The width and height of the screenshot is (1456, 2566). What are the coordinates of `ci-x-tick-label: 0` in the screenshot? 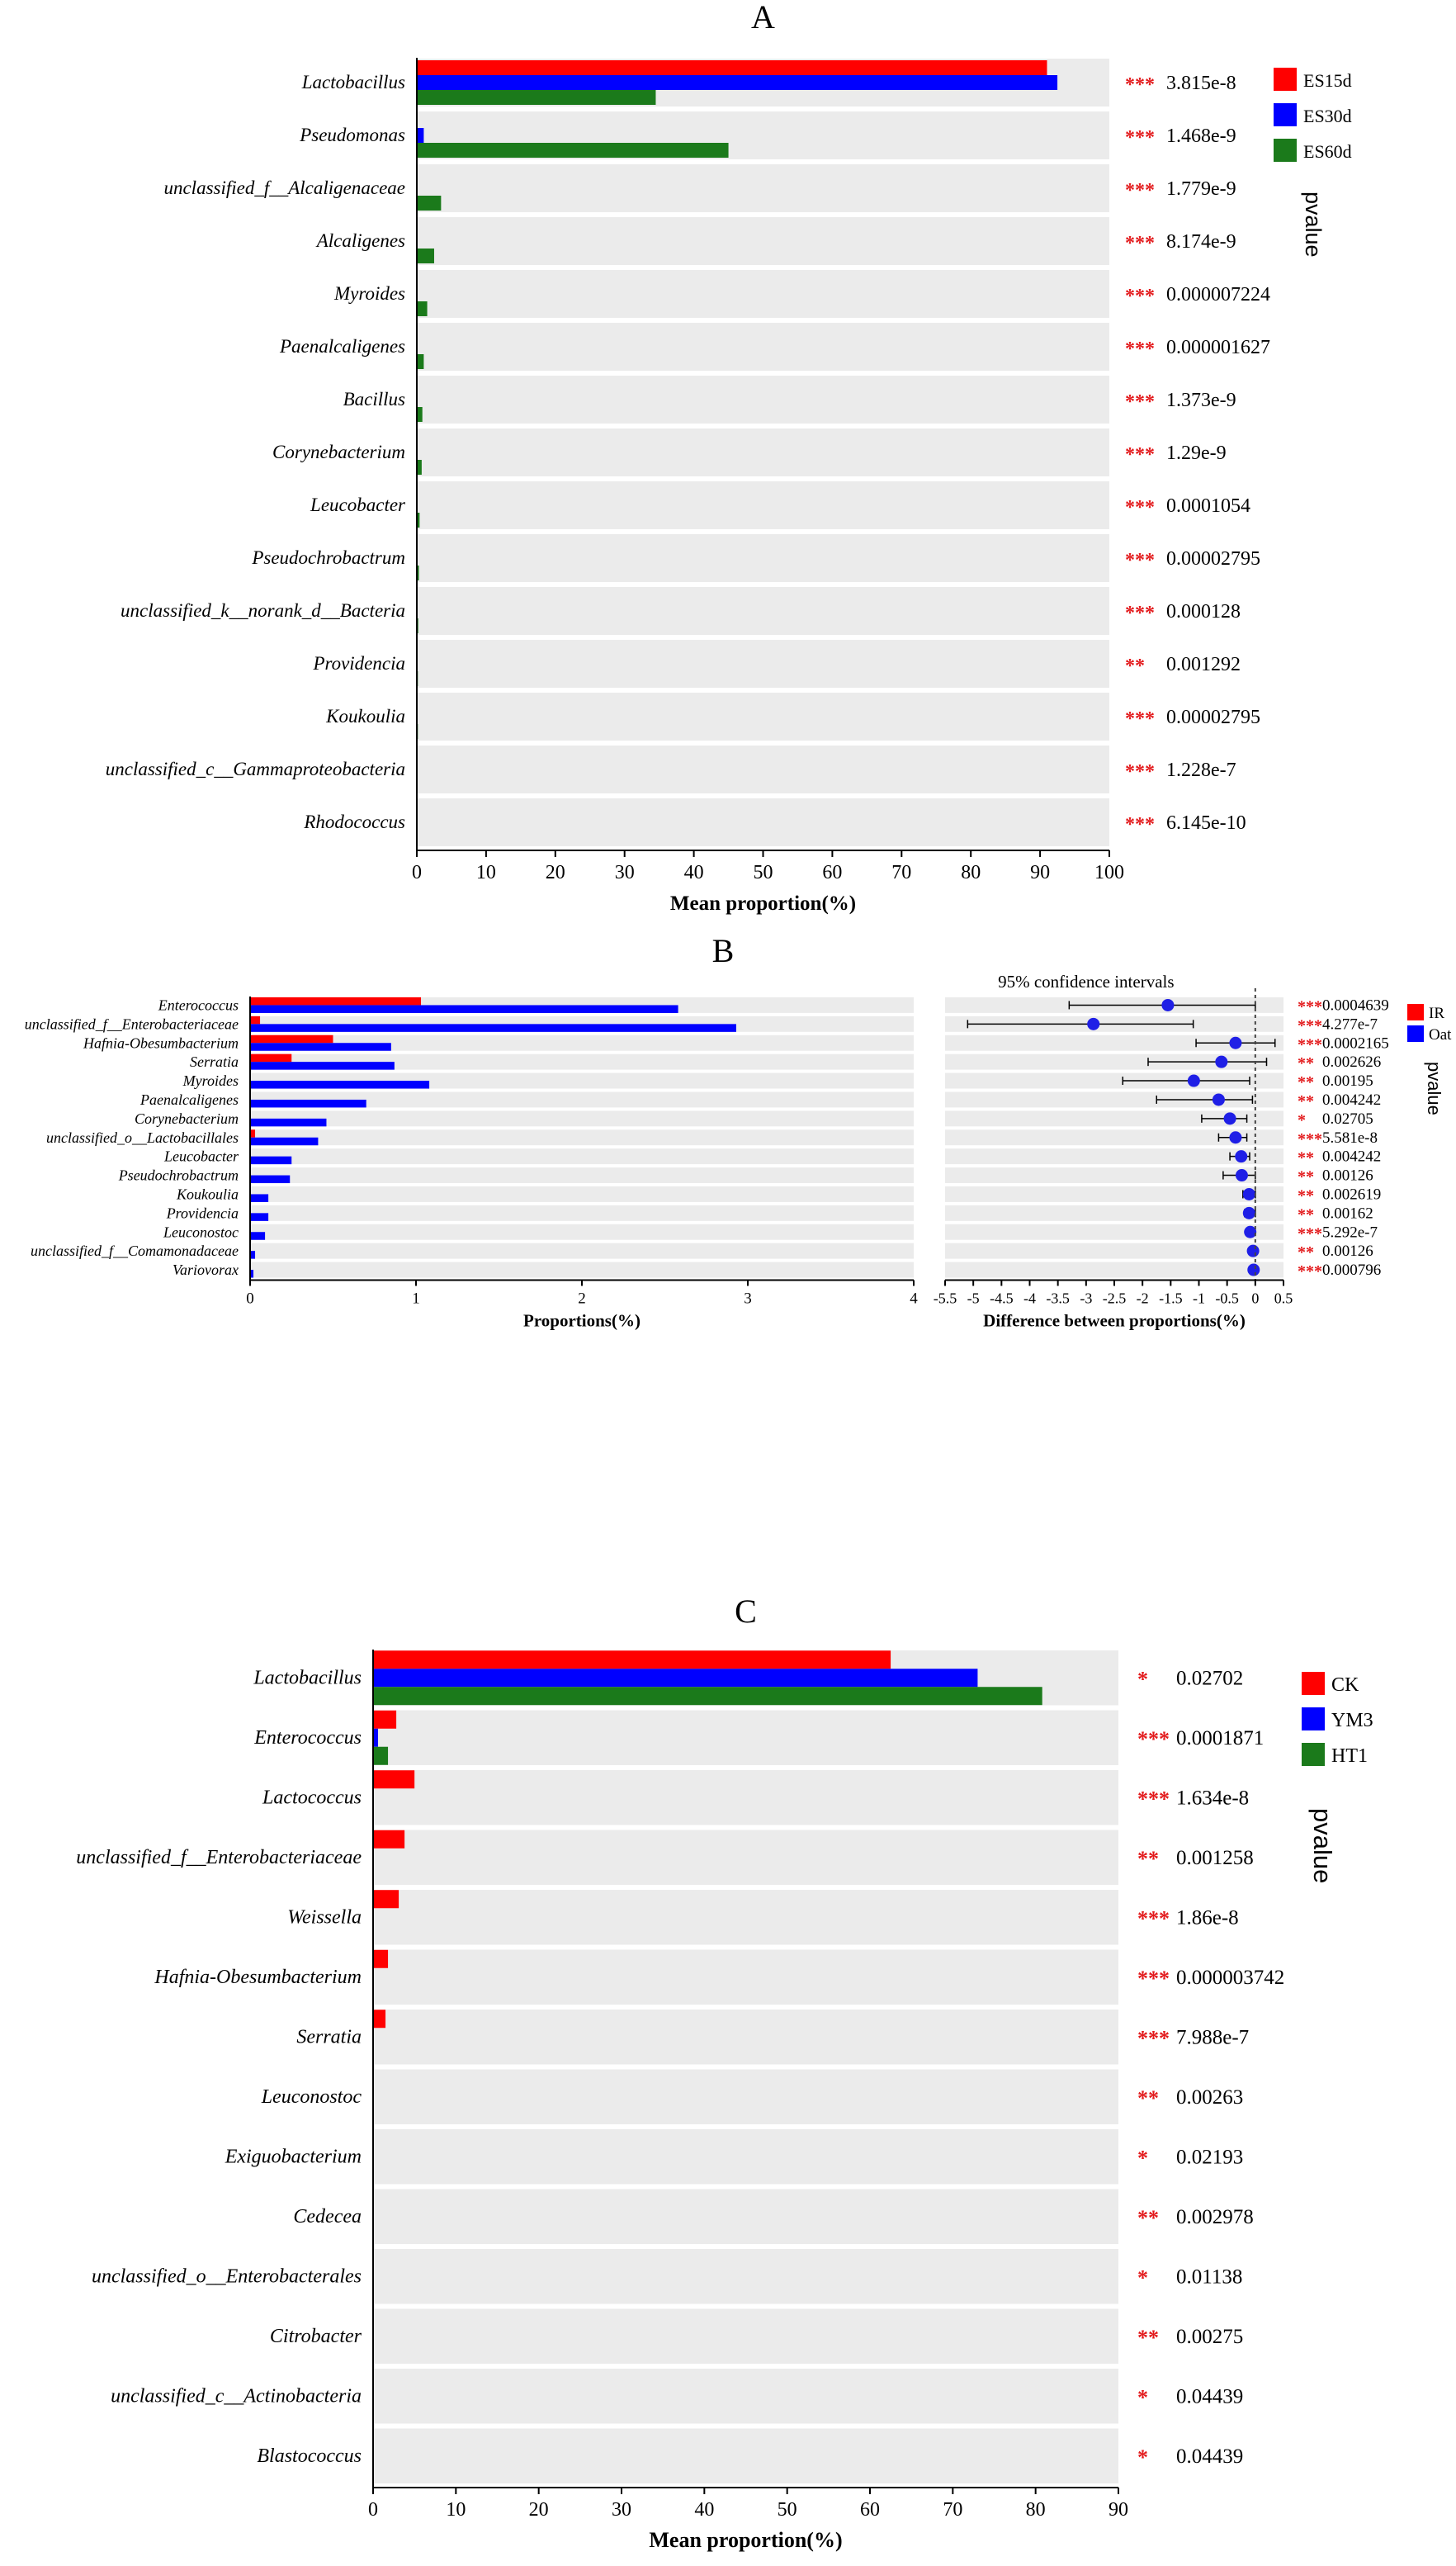 It's located at (1255, 1298).